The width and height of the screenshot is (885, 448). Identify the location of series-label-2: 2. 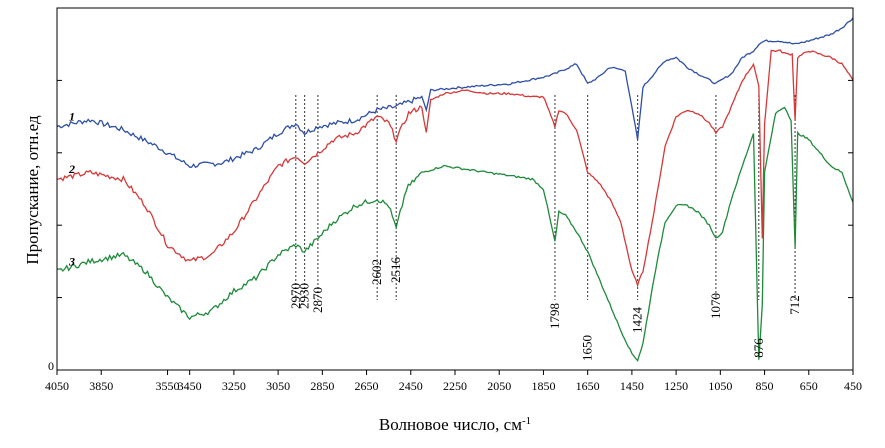
(71, 169).